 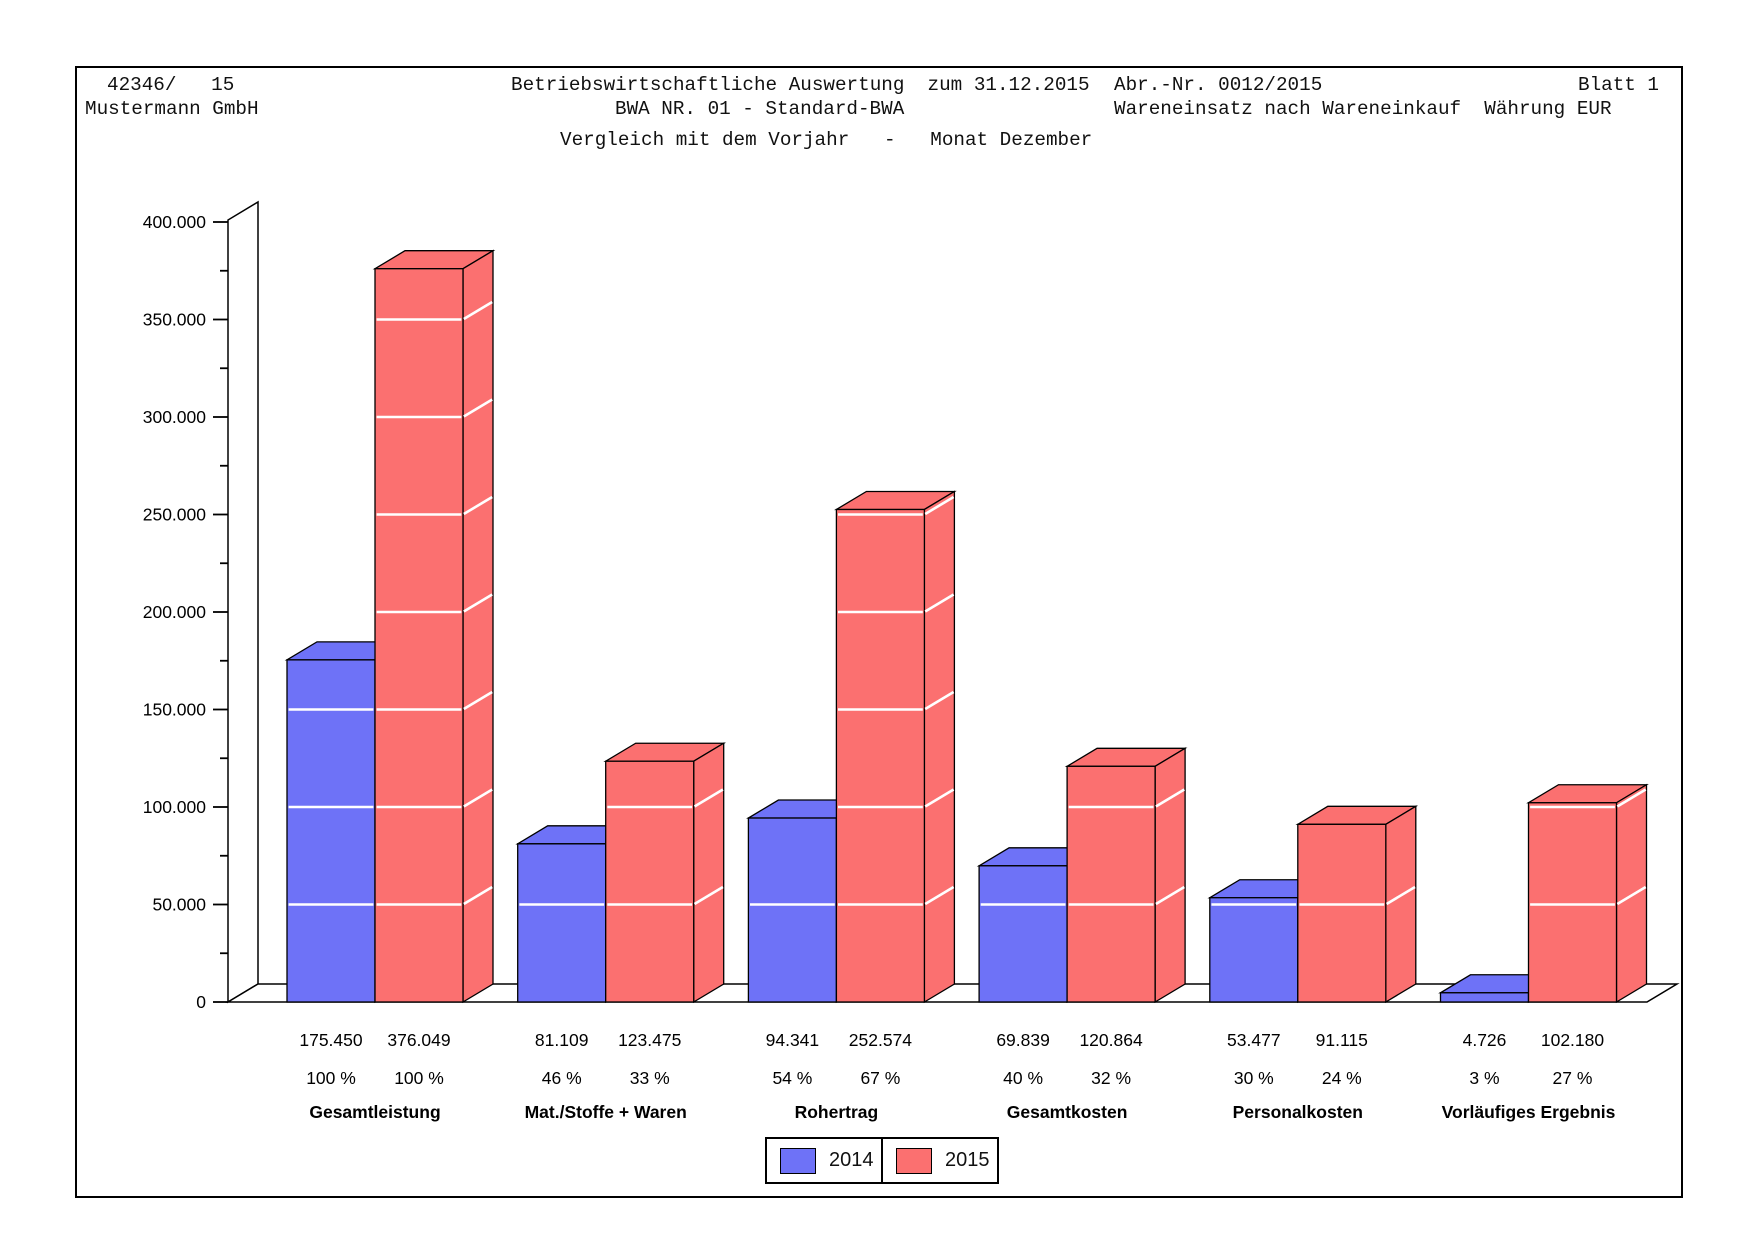 I want to click on percent-label-2014-group3: 40 %, so click(x=1023, y=1078).